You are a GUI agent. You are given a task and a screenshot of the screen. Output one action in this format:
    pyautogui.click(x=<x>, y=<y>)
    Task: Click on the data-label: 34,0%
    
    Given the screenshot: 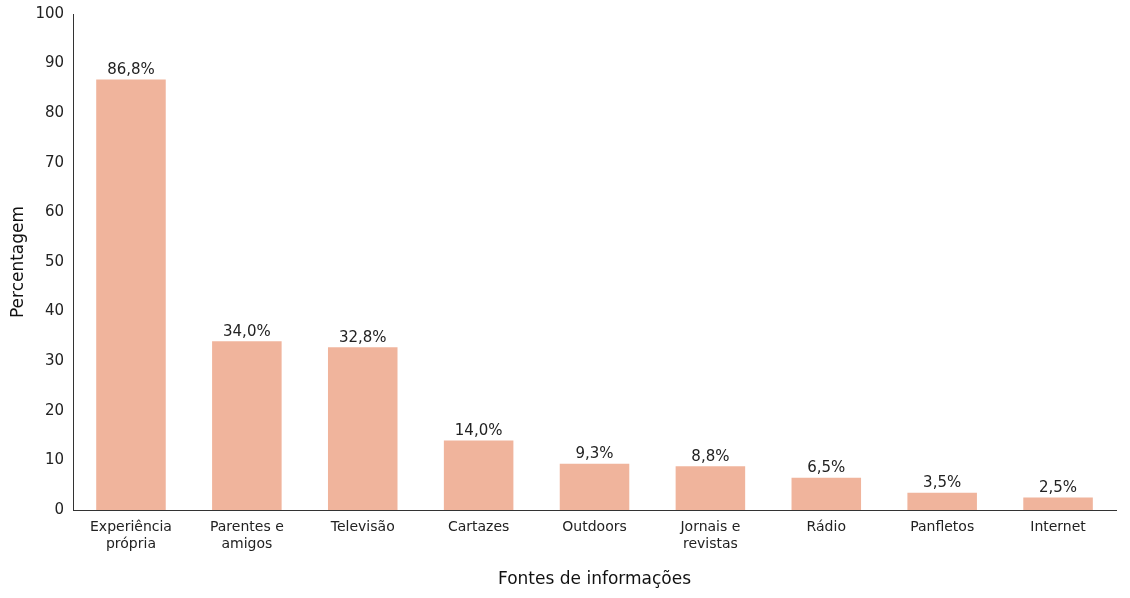 What is the action you would take?
    pyautogui.click(x=247, y=330)
    